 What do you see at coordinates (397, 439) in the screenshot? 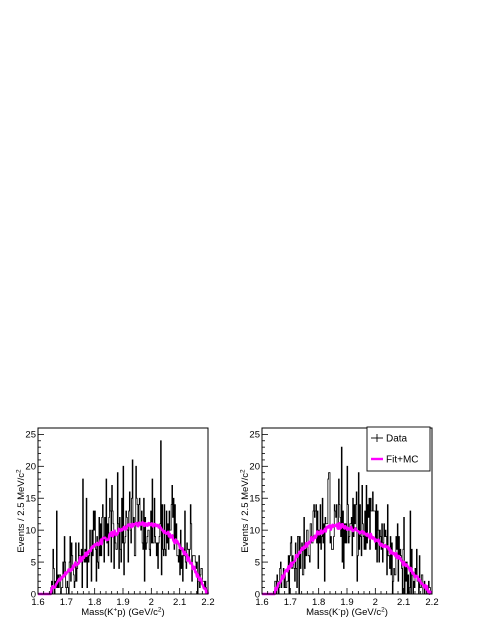
I see `legend-label: Data` at bounding box center [397, 439].